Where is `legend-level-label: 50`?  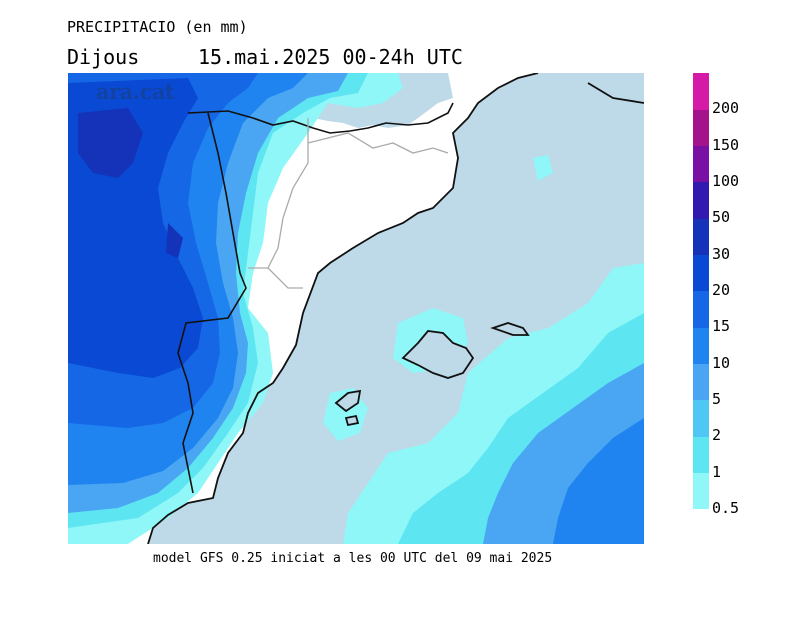 legend-level-label: 50 is located at coordinates (721, 217).